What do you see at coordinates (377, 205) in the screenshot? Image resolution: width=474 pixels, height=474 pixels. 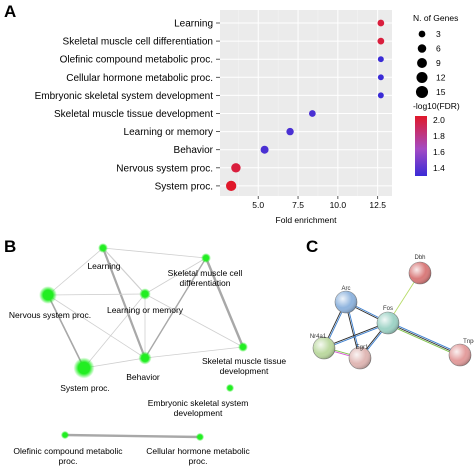 I see `x-tick-label: 12.5` at bounding box center [377, 205].